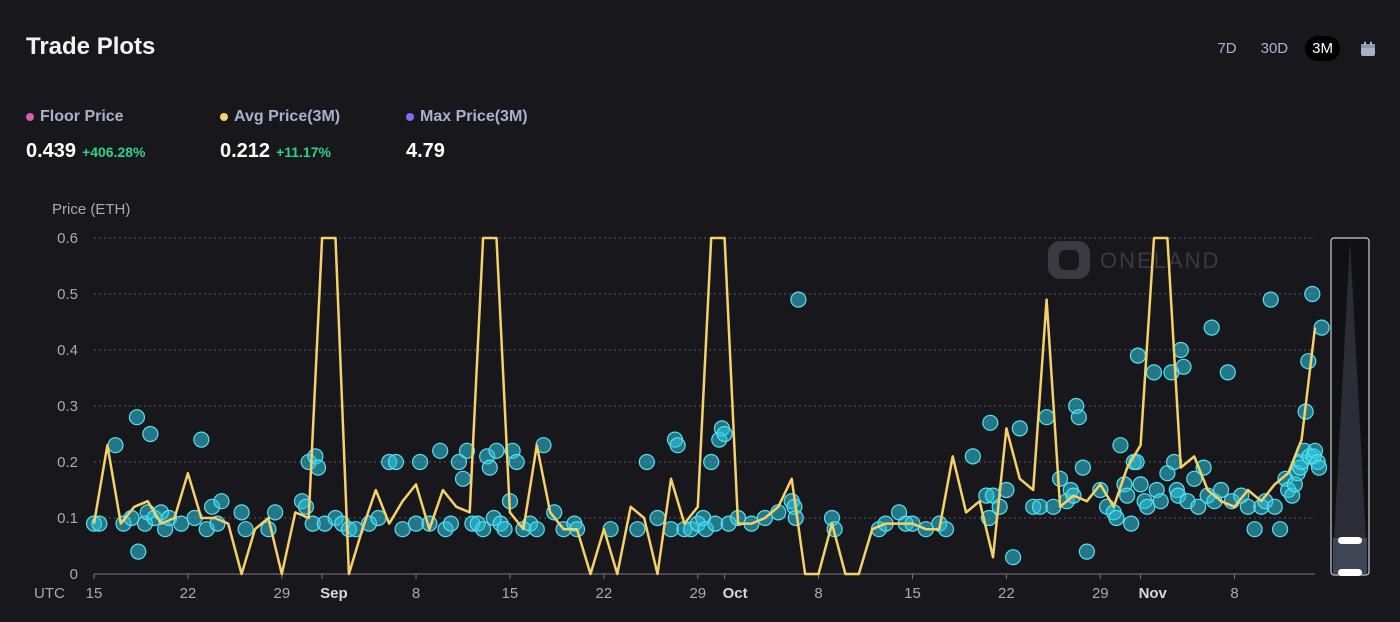  Describe the element at coordinates (410, 117) in the screenshot. I see `max-price-dot` at that location.